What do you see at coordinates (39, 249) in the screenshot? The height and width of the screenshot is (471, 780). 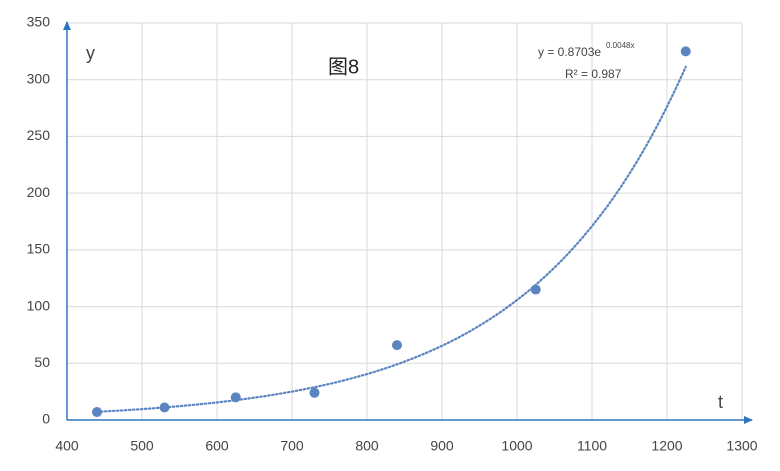 I see `y-tick-label: 150` at bounding box center [39, 249].